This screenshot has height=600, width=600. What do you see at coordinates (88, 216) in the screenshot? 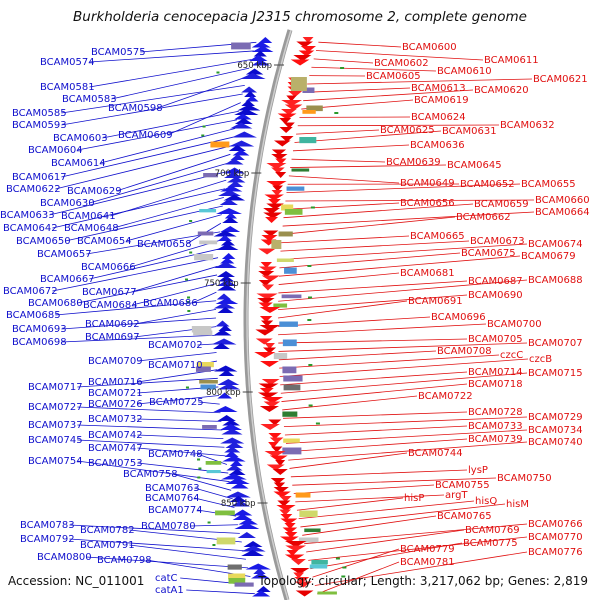
I see `gene-label: BCAM0641` at bounding box center [88, 216].